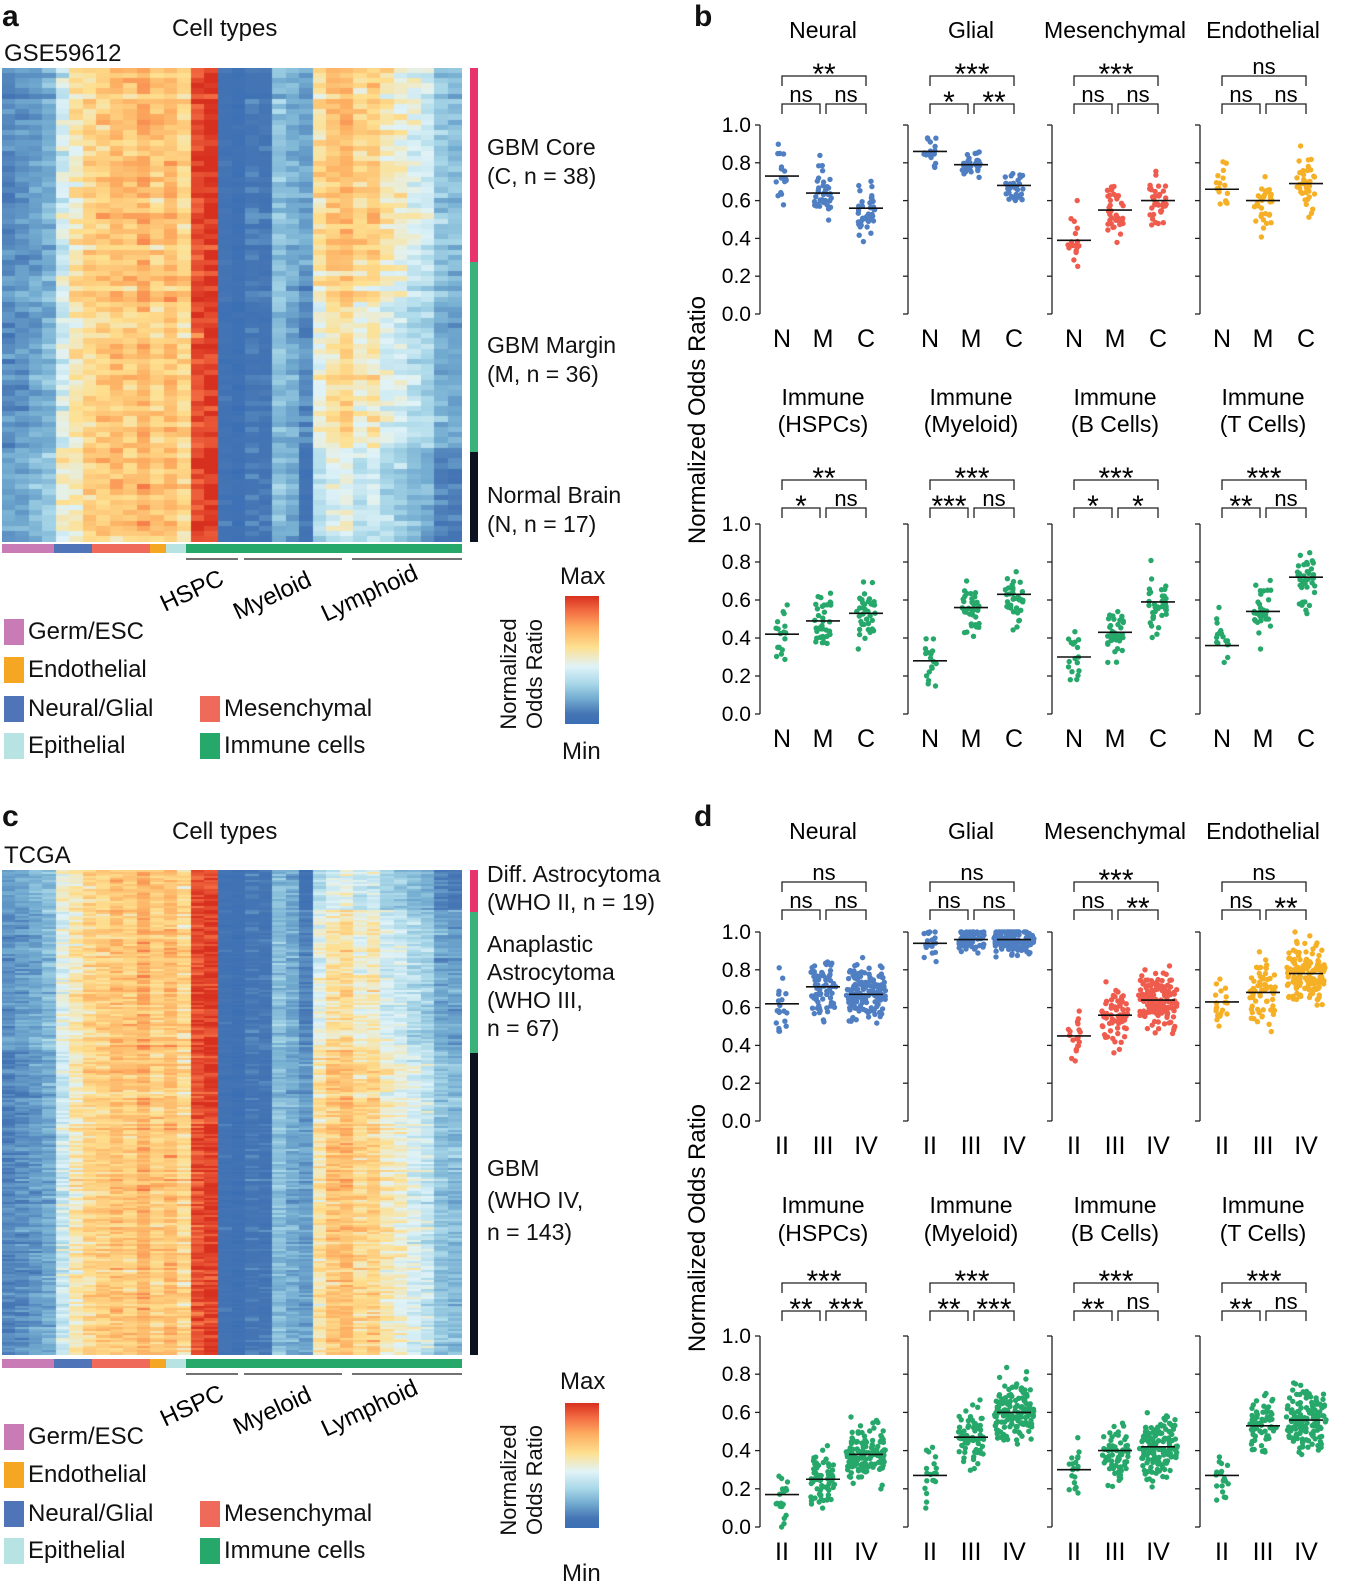 The image size is (1348, 1589). Describe the element at coordinates (971, 831) in the screenshot. I see `subplot-title: Glial` at that location.